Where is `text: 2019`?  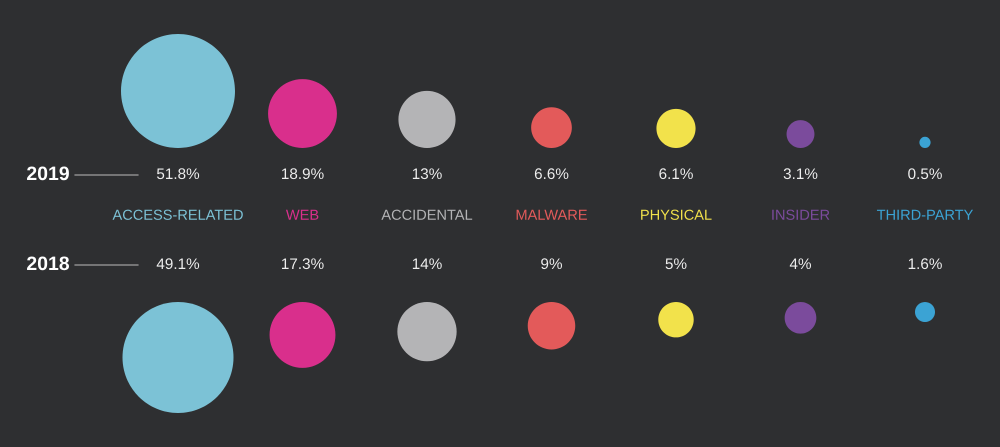 text: 2019 is located at coordinates (48, 173).